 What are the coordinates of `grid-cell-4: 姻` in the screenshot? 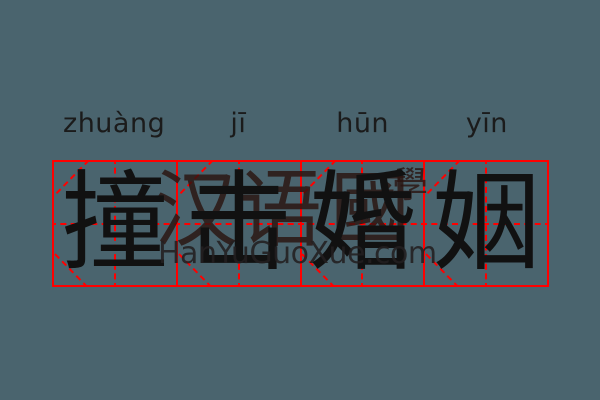 It's located at (486, 223).